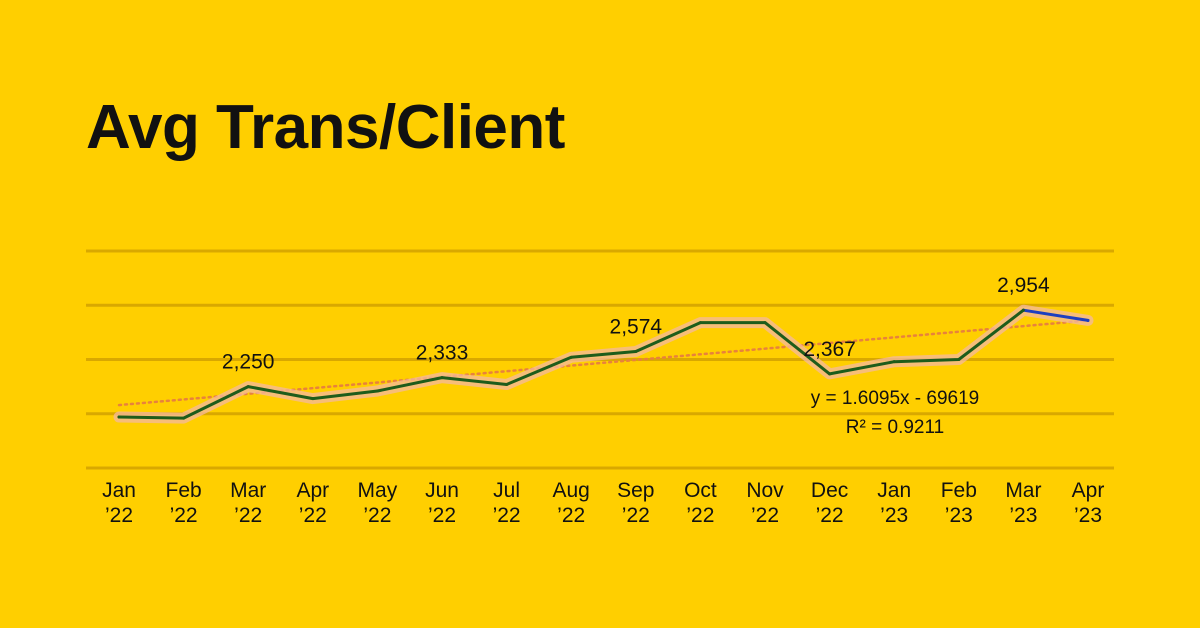  Describe the element at coordinates (506, 490) in the screenshot. I see `x-tick-label: Jul` at that location.